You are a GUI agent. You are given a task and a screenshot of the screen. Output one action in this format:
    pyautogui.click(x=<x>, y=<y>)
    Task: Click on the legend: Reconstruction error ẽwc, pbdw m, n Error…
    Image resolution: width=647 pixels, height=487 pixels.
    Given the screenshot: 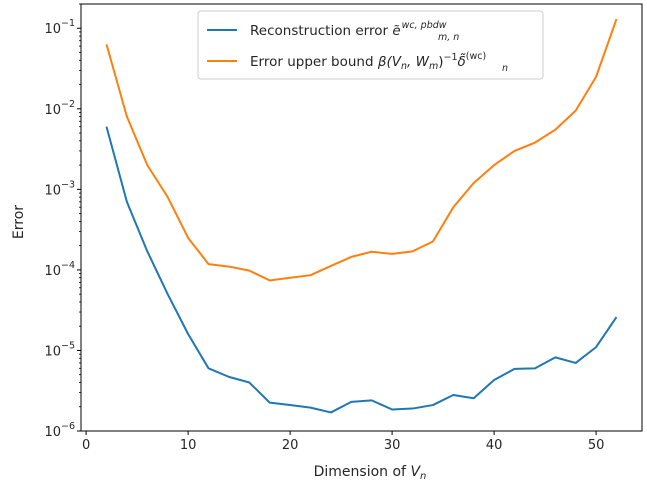 What is the action you would take?
    pyautogui.click(x=370, y=45)
    